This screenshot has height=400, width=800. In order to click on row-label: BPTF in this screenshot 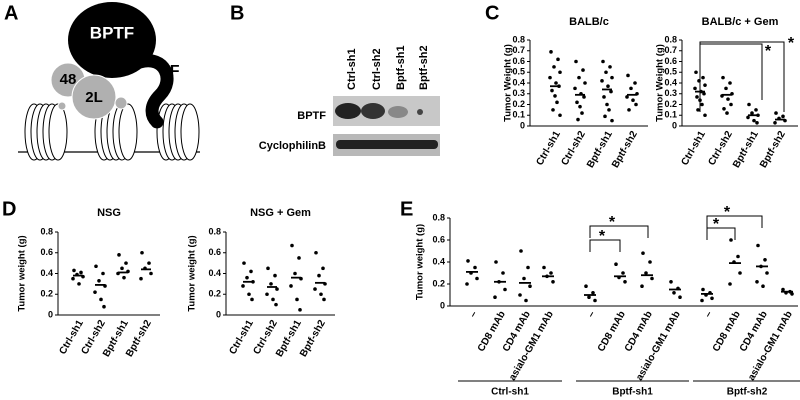, I will do `click(311, 116)`.